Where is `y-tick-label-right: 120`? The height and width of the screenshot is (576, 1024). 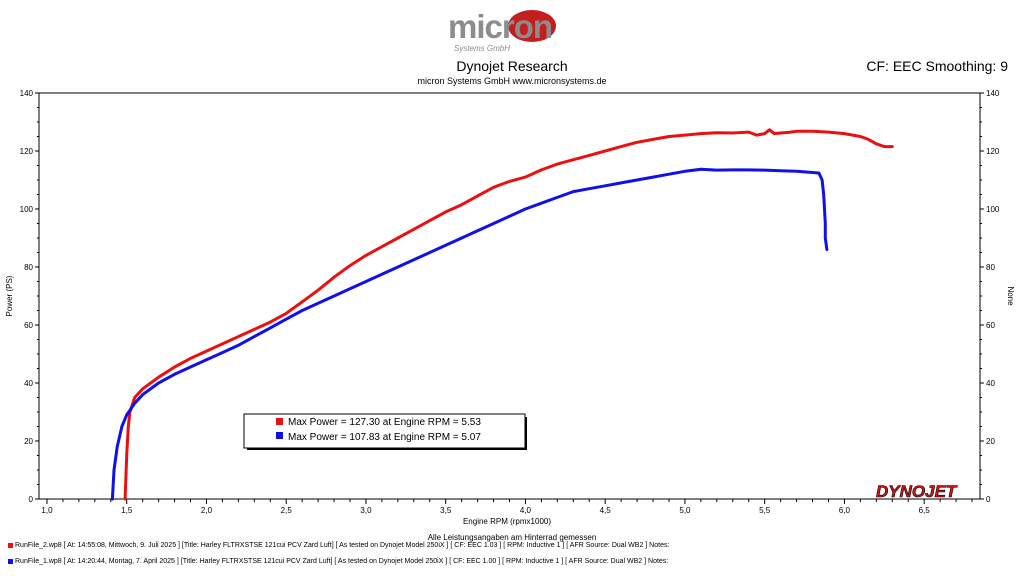
y-tick-label-right: 120 is located at coordinates (993, 151).